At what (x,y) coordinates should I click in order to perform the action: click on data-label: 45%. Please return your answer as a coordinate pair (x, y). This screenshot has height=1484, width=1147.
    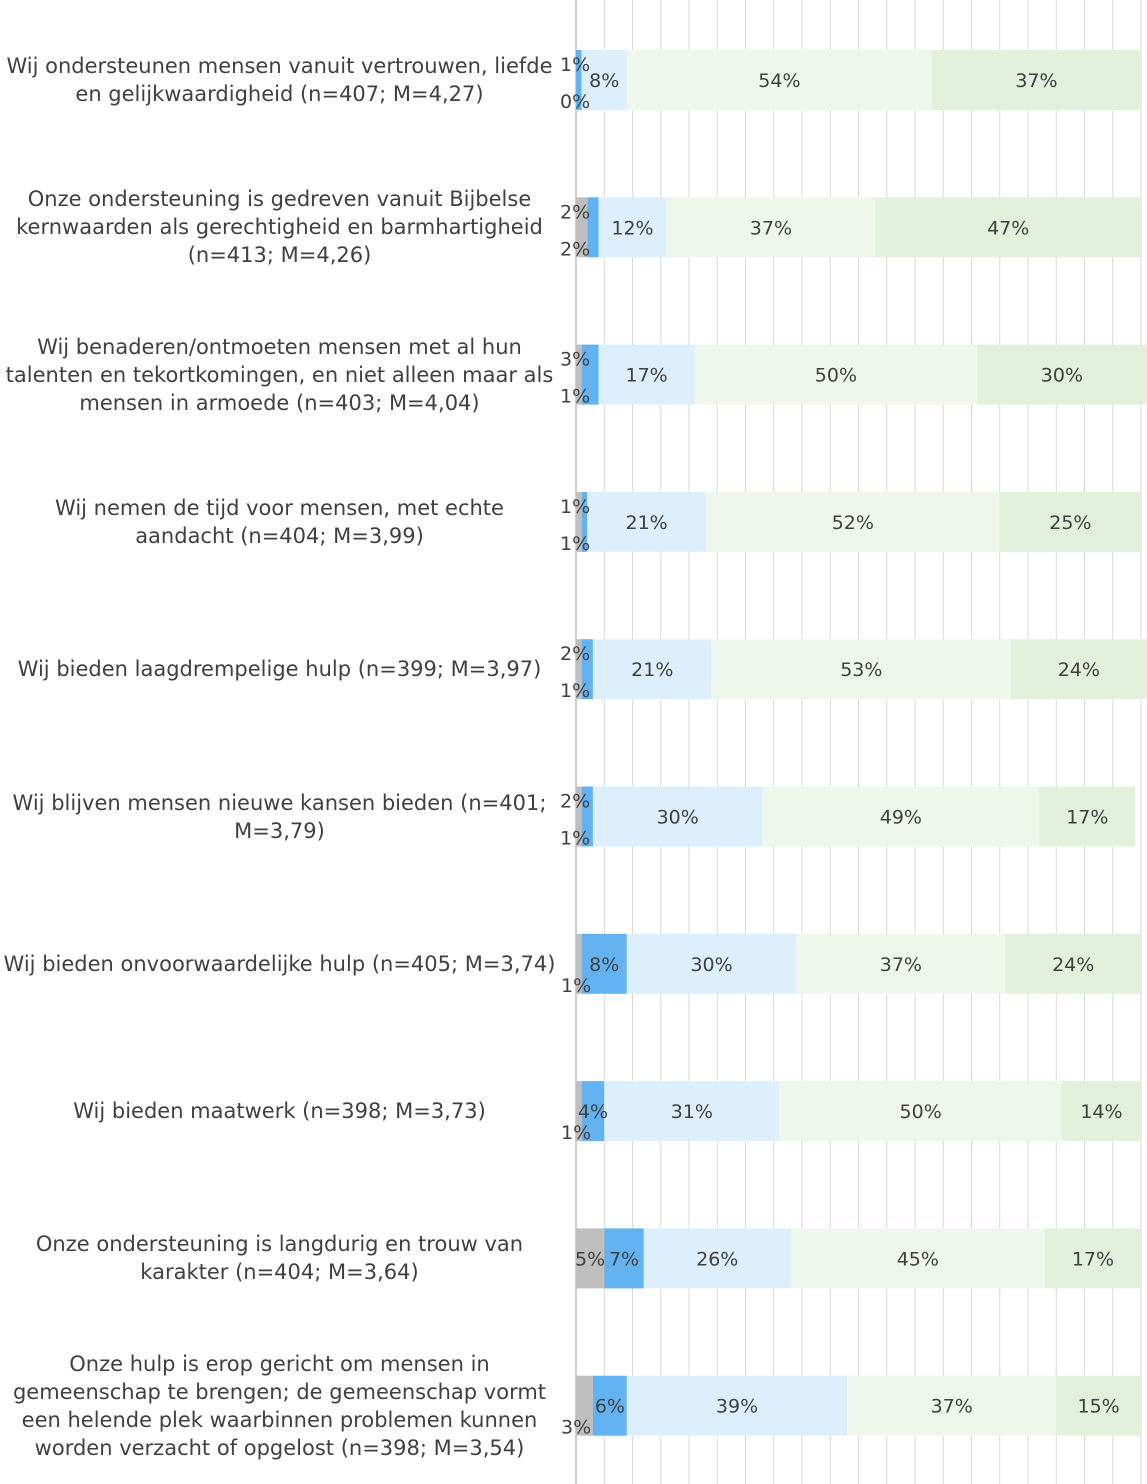
    Looking at the image, I should click on (918, 1259).